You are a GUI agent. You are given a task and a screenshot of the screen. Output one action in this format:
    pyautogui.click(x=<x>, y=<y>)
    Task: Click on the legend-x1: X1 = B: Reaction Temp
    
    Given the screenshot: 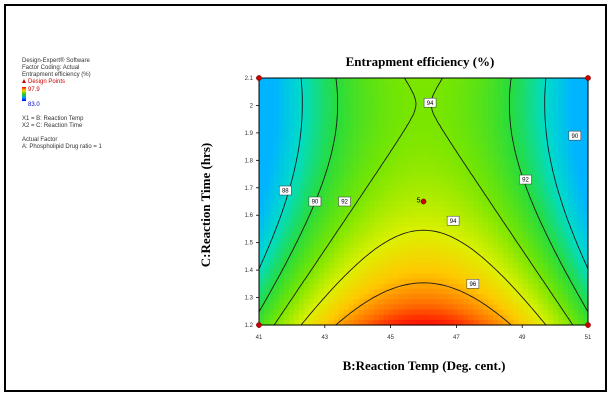 What is the action you would take?
    pyautogui.click(x=53, y=119)
    